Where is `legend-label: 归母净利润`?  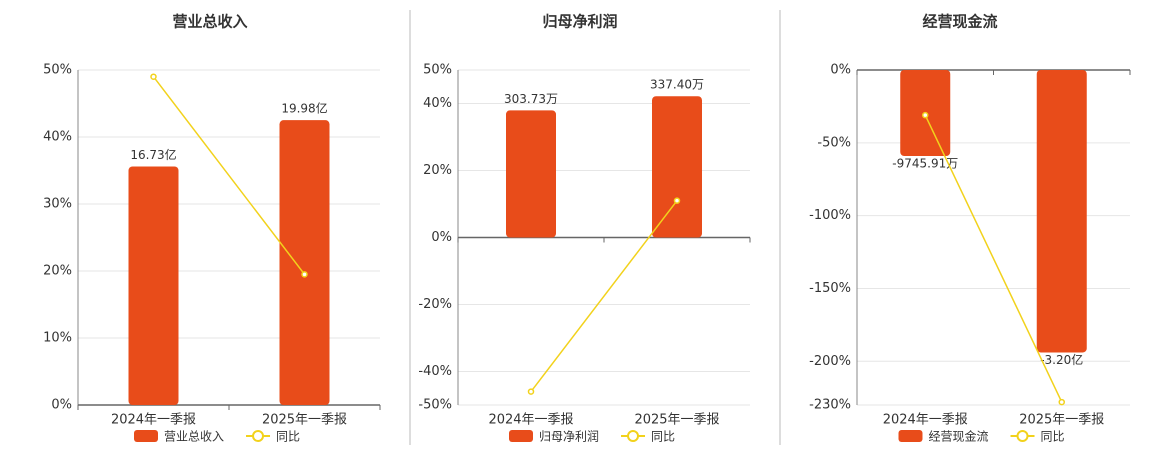 legend-label: 归母净利润 is located at coordinates (569, 437).